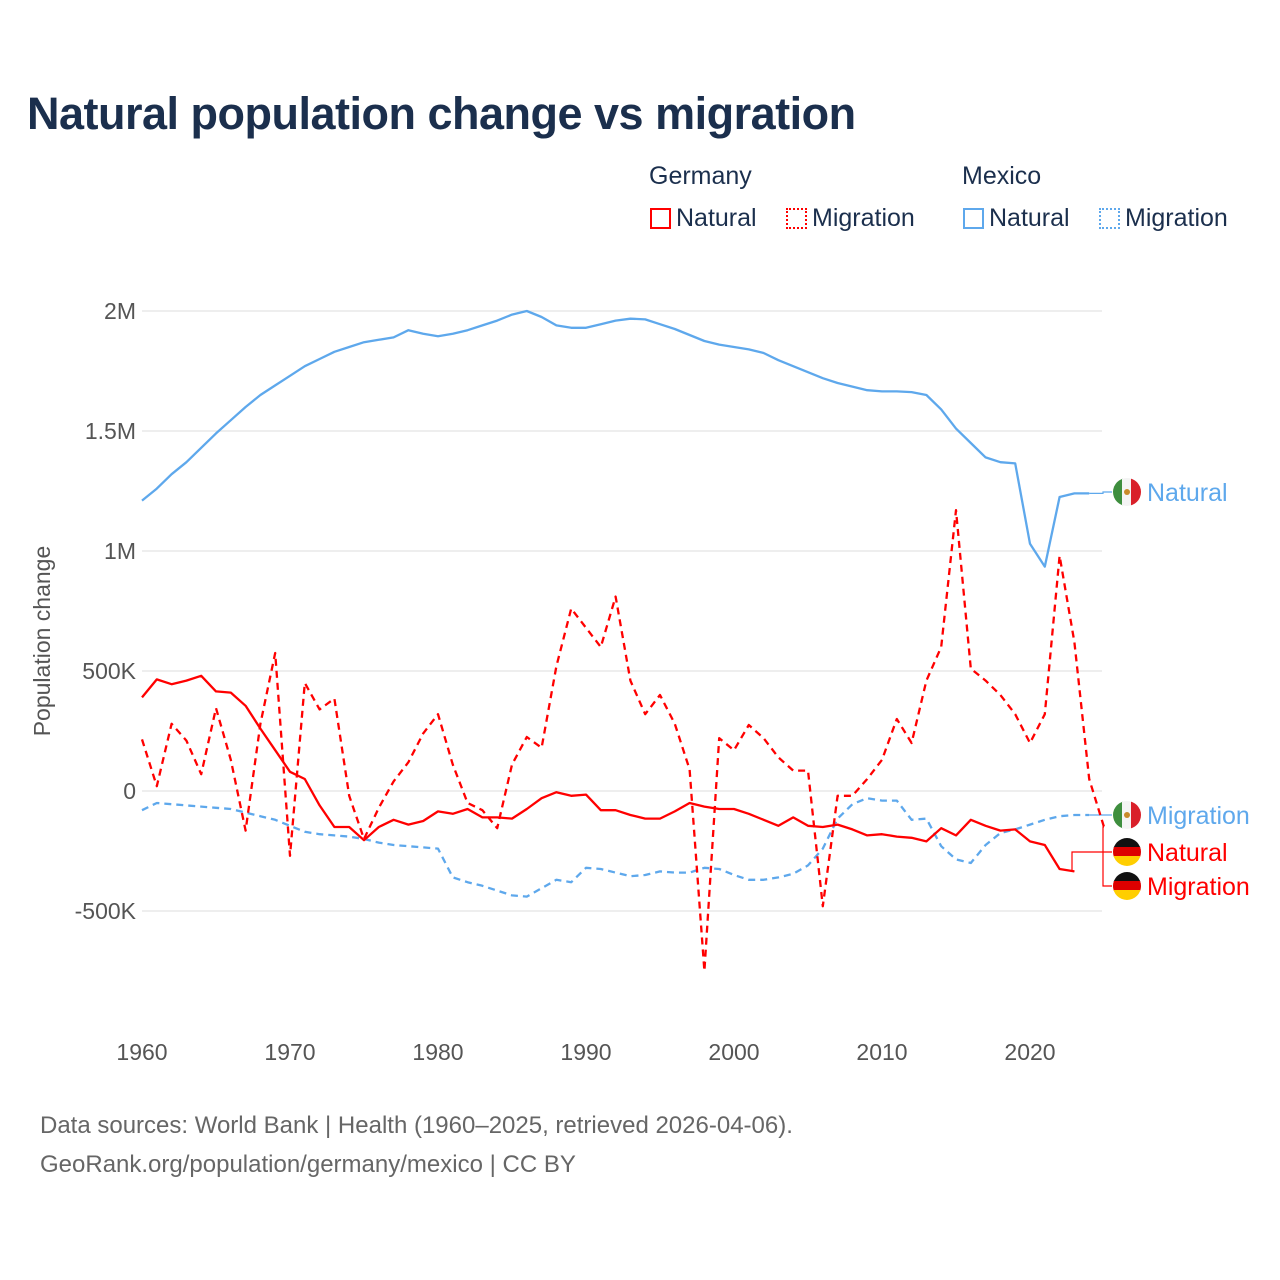  Describe the element at coordinates (109, 671) in the screenshot. I see `y-tick-label: 500K` at that location.